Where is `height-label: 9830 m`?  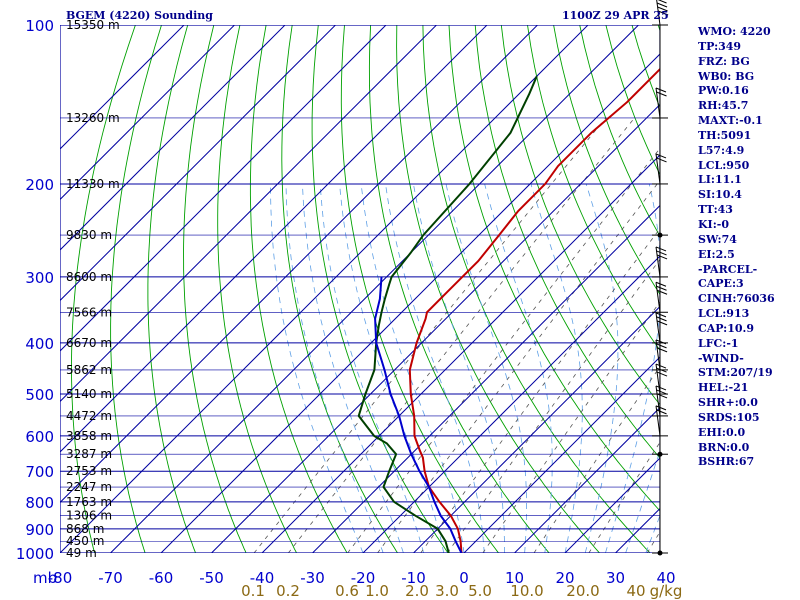 height-label: 9830 m is located at coordinates (89, 235).